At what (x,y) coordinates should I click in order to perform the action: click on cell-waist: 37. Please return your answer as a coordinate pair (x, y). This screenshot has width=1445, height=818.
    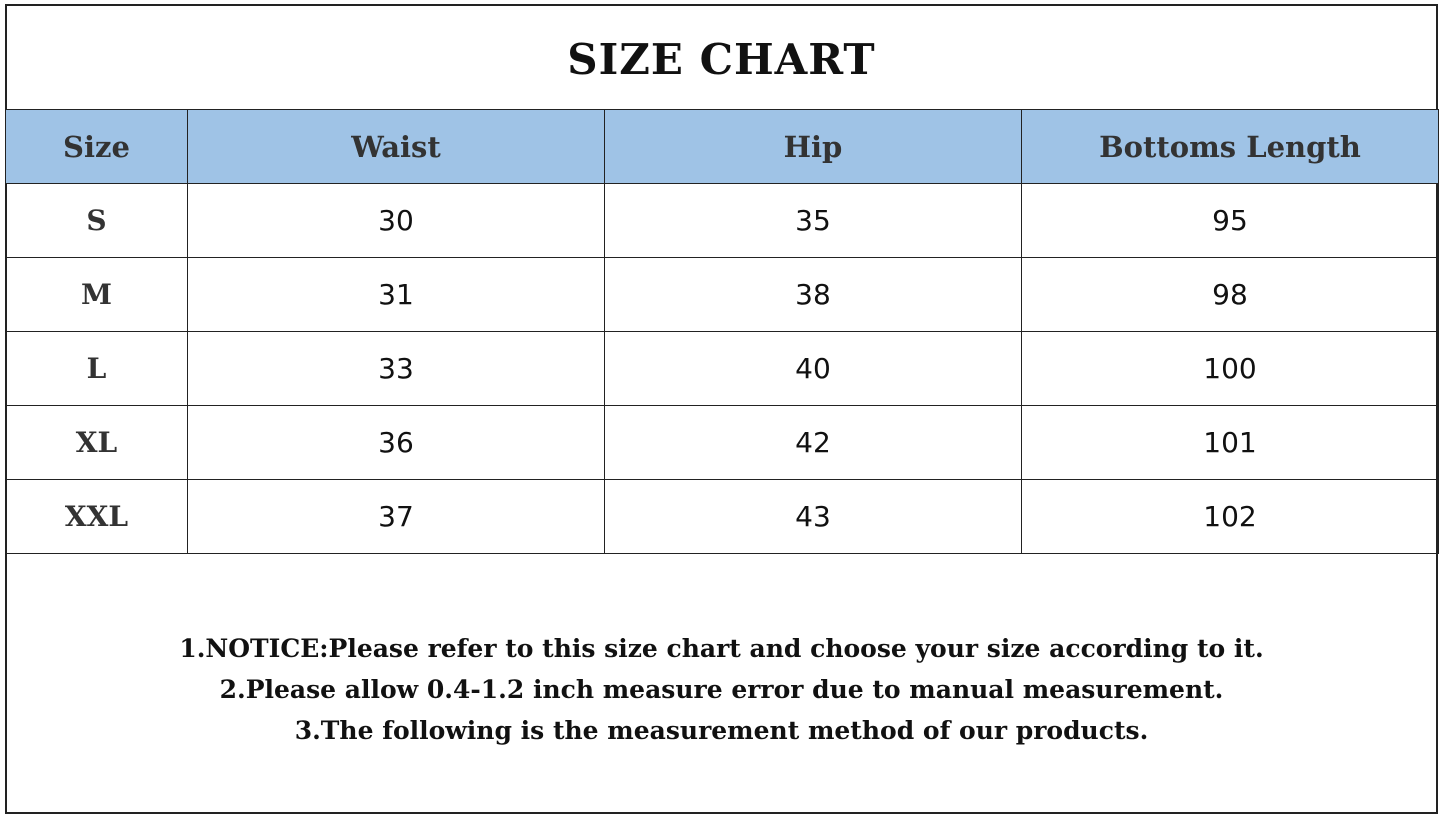
    Looking at the image, I should click on (396, 516).